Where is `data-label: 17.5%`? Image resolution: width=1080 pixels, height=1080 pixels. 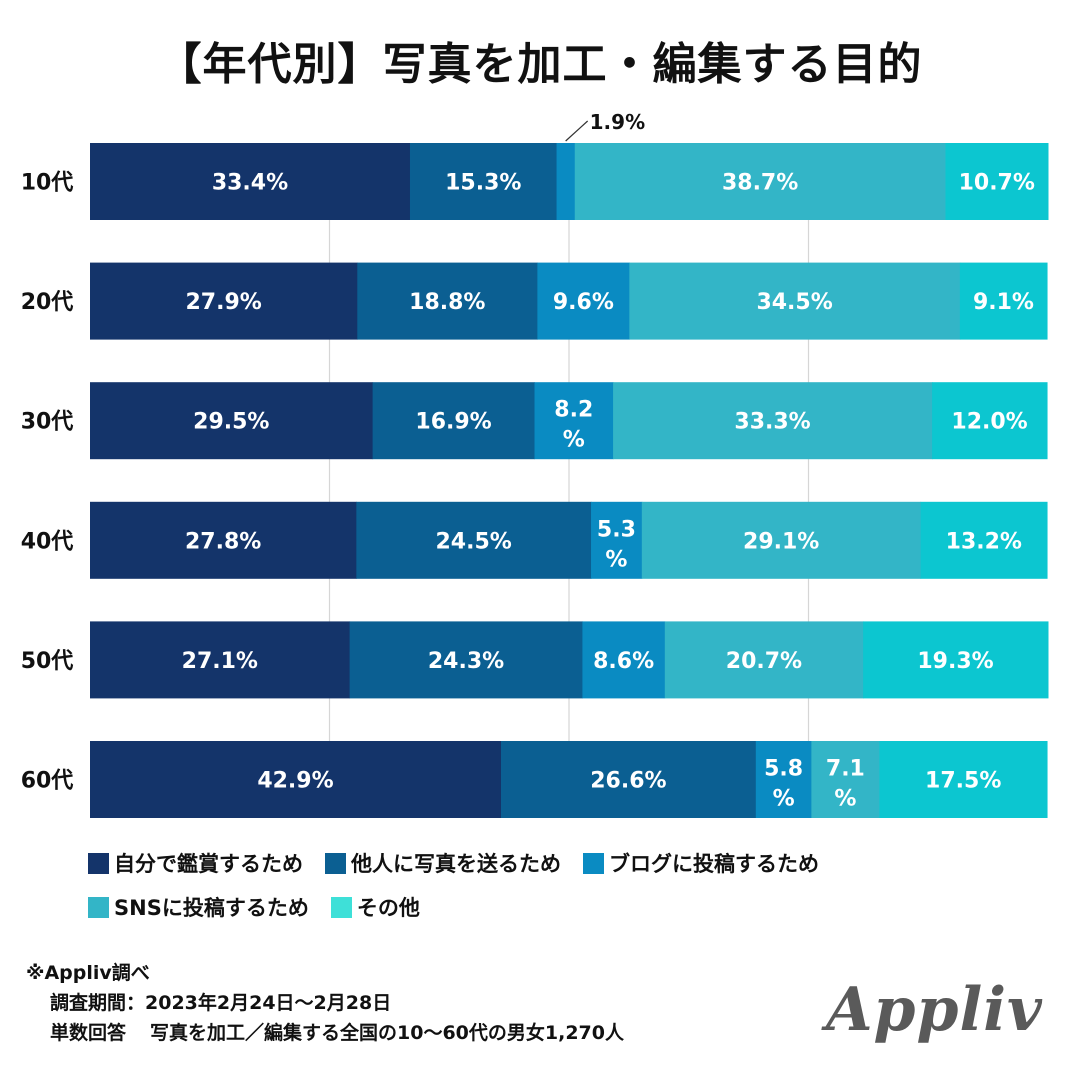 data-label: 17.5% is located at coordinates (963, 781).